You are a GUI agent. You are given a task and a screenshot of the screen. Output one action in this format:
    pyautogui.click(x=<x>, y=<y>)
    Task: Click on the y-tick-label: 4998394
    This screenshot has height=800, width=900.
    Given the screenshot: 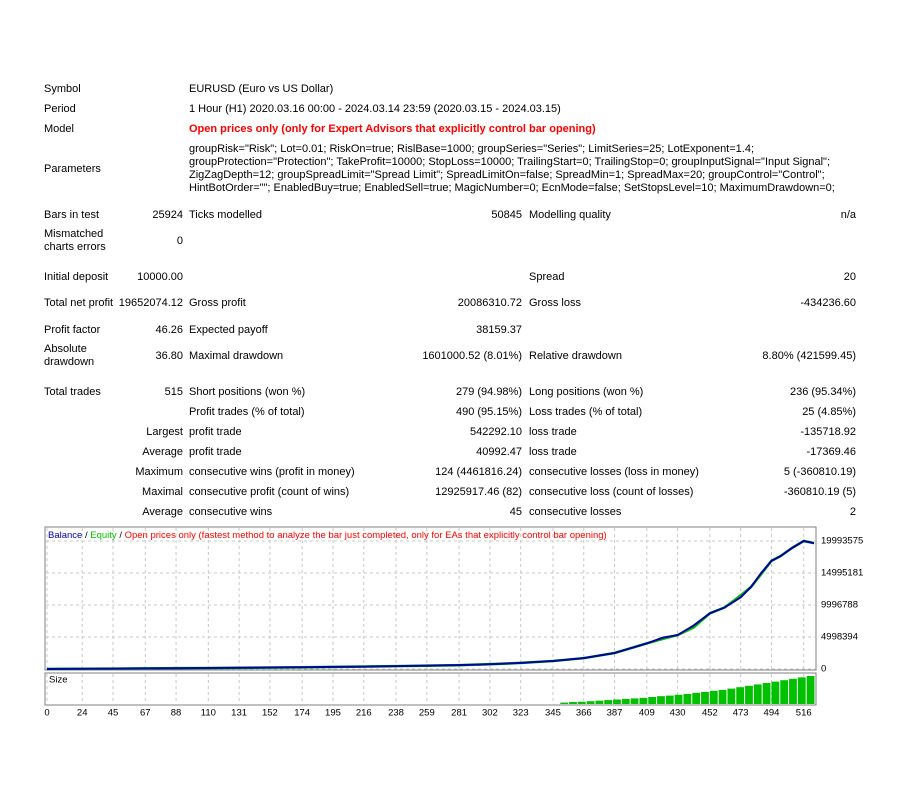 What is the action you would take?
    pyautogui.click(x=839, y=637)
    